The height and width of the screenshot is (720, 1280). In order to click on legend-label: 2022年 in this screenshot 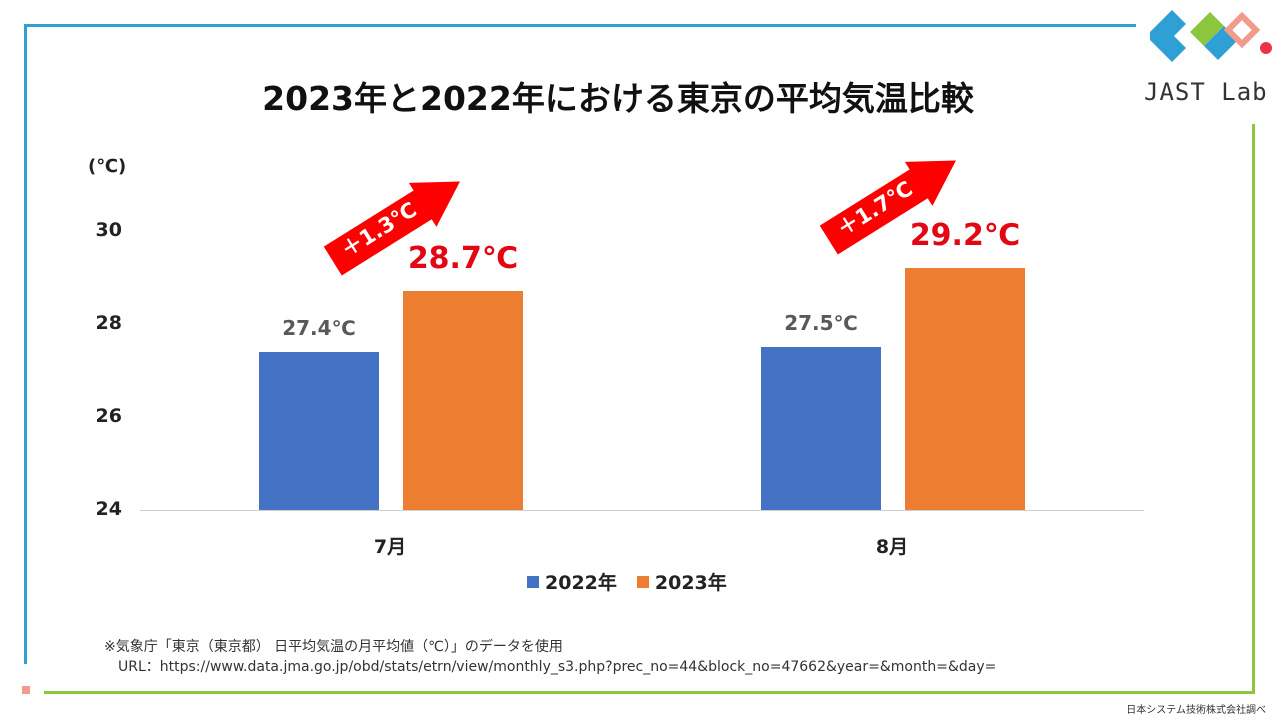, I will do `click(581, 583)`.